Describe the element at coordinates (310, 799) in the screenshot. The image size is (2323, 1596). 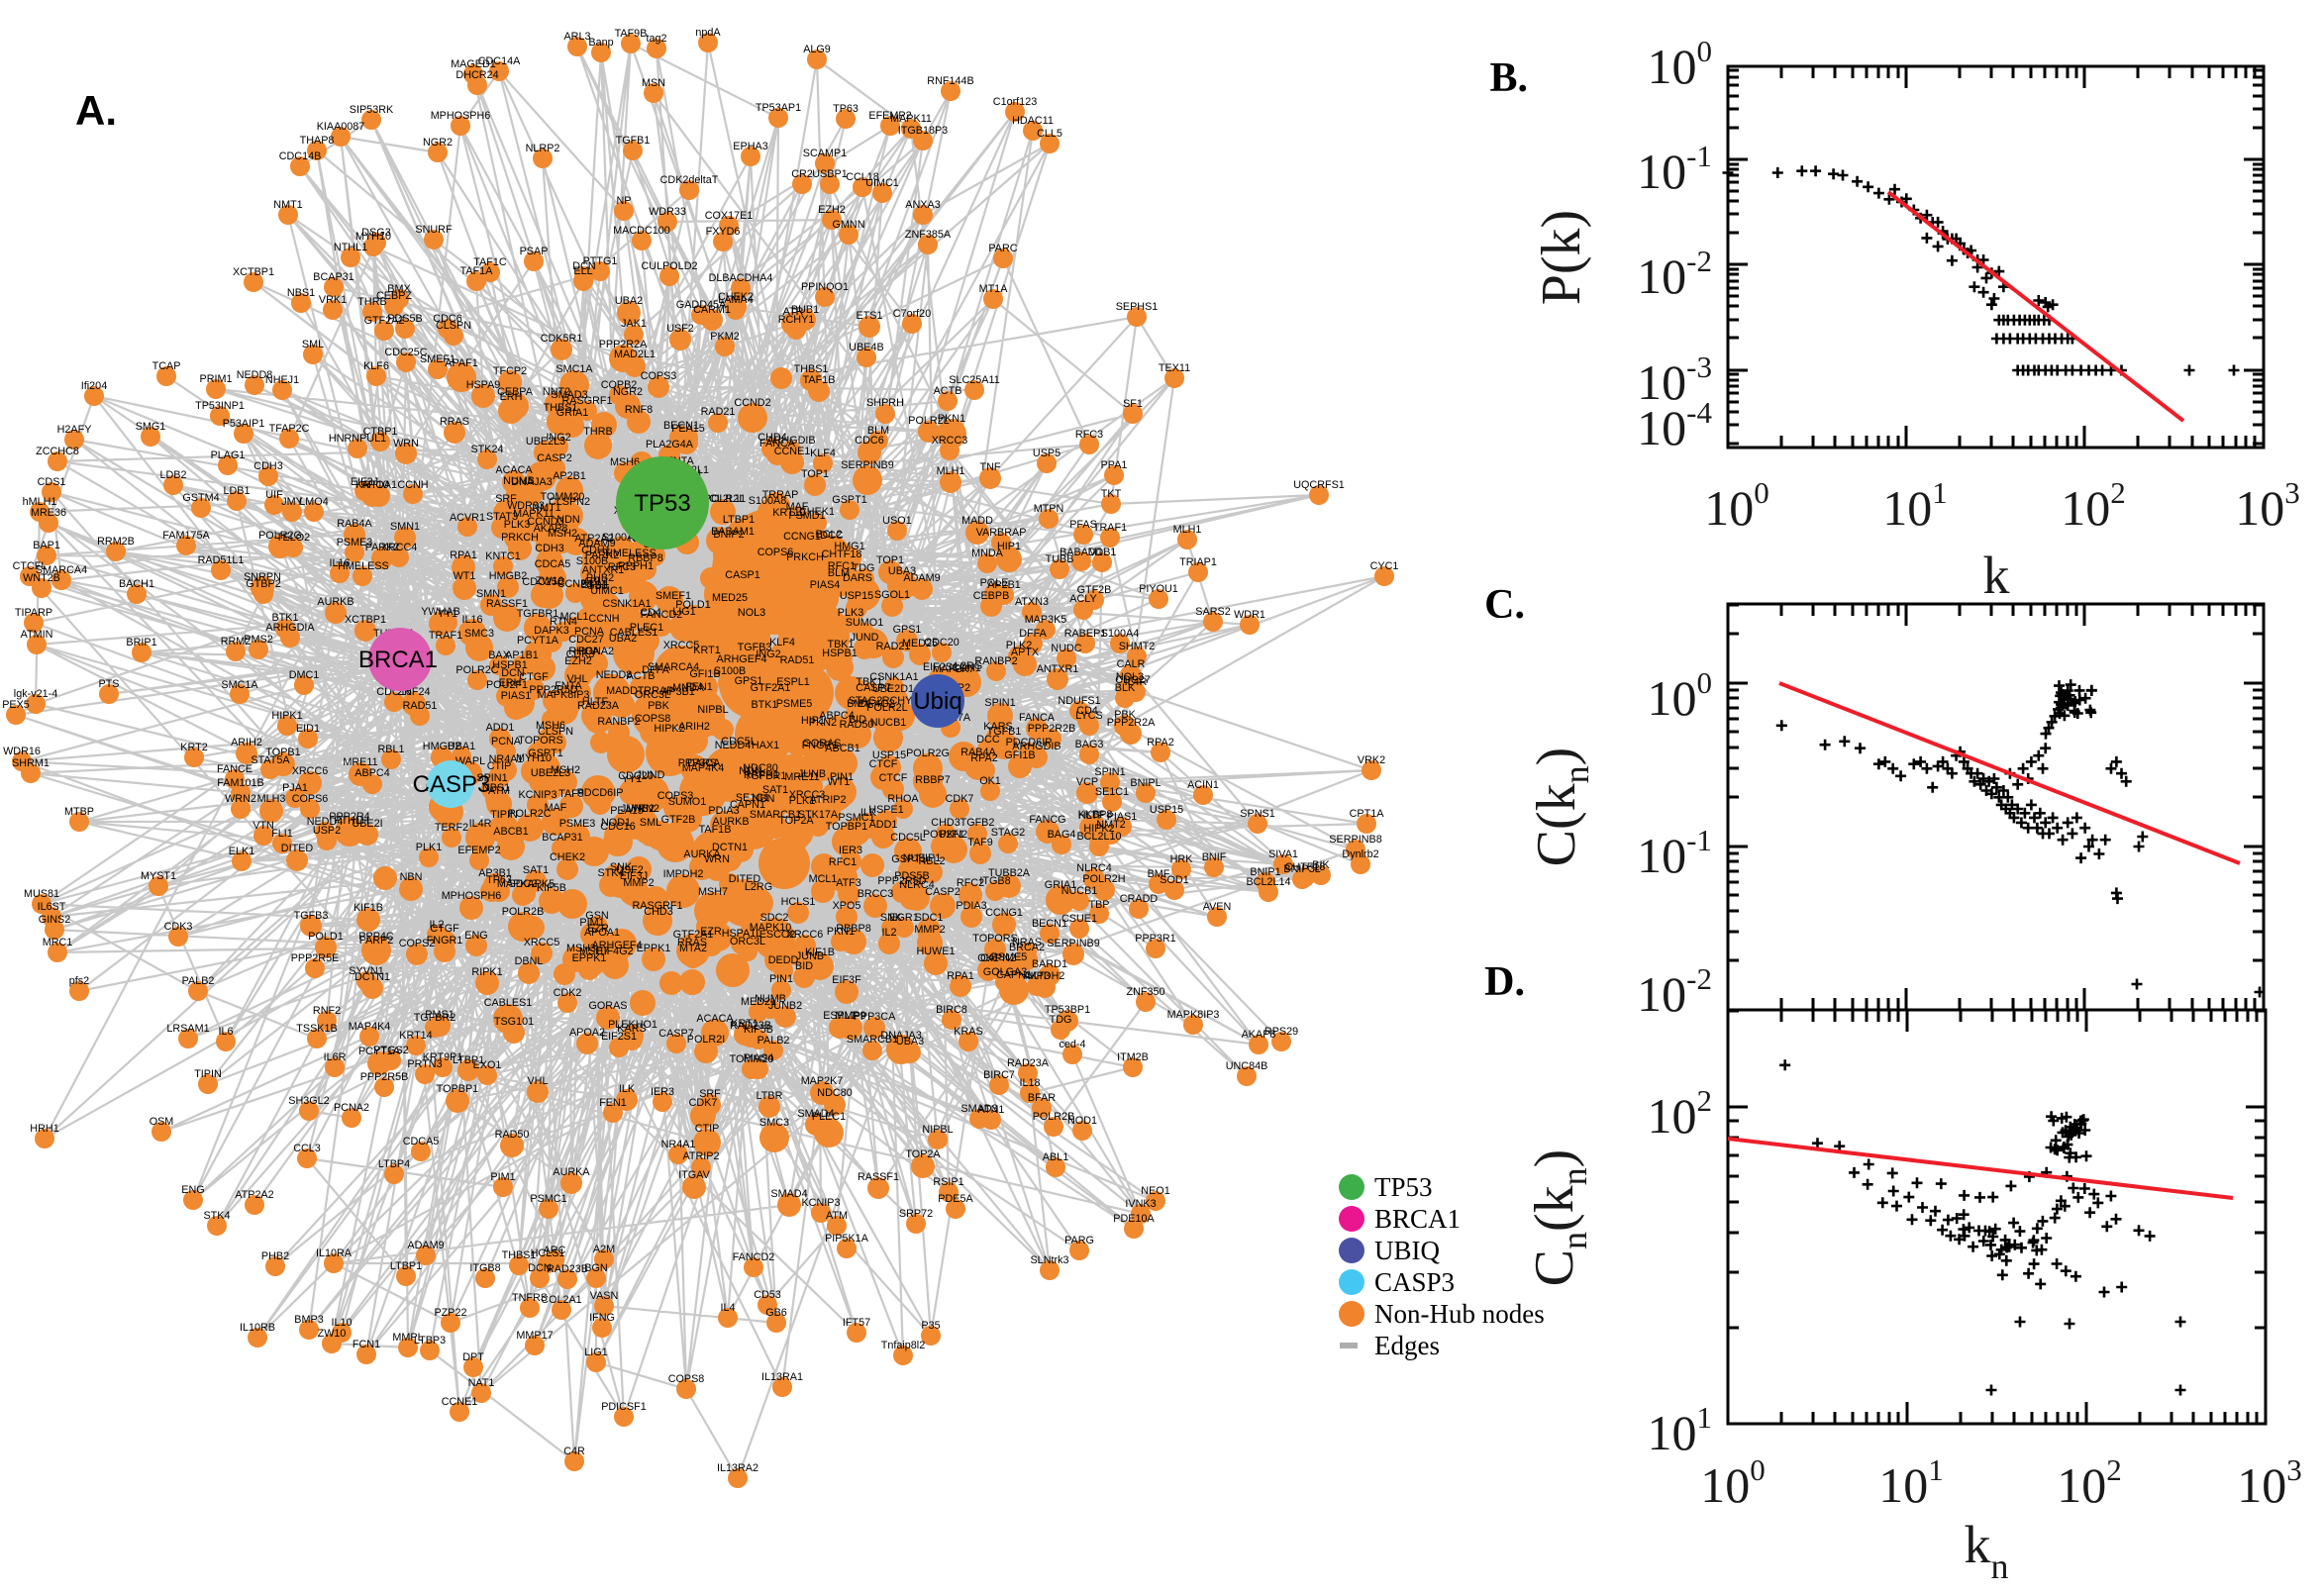
I see `svg-text: COPS6` at that location.